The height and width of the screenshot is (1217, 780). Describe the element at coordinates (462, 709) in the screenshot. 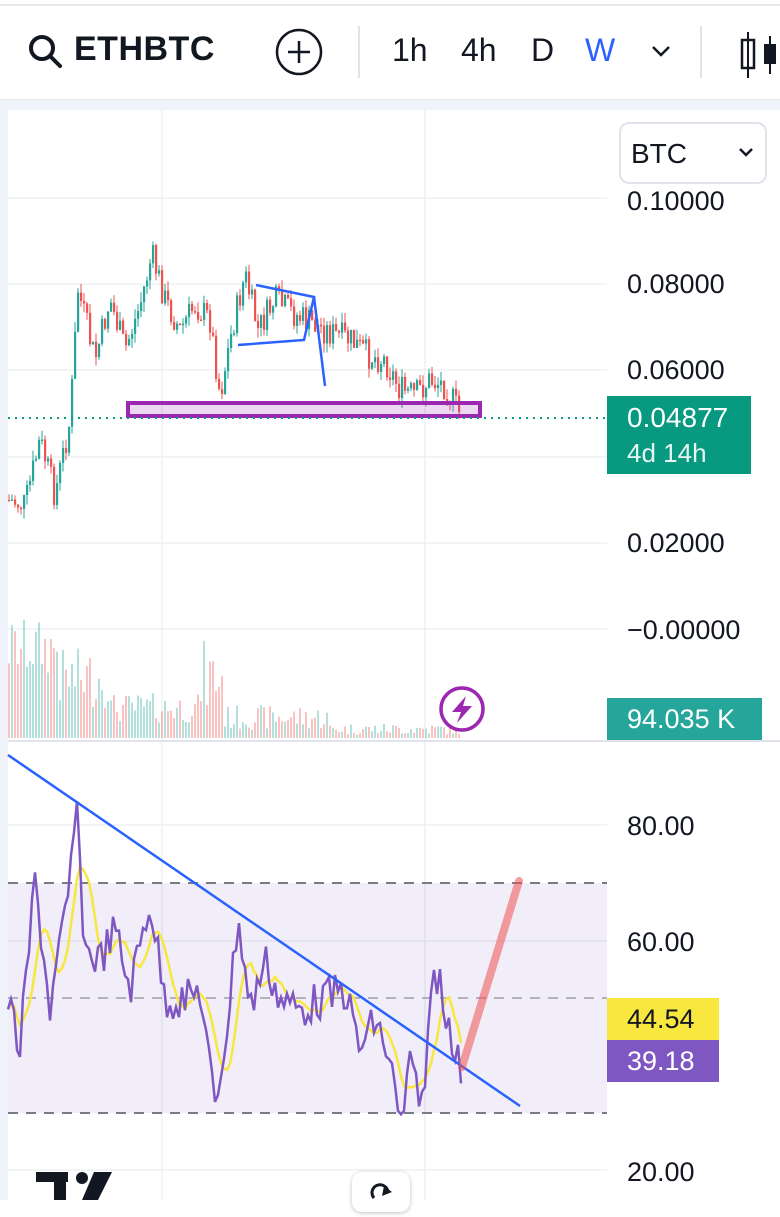

I see `lightning-icon` at that location.